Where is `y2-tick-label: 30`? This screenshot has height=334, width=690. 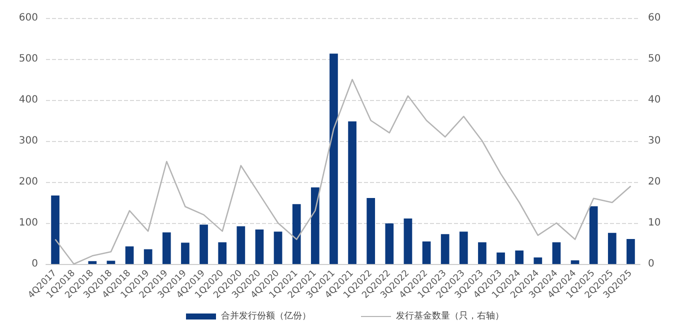
y2-tick-label: 30 is located at coordinates (654, 141).